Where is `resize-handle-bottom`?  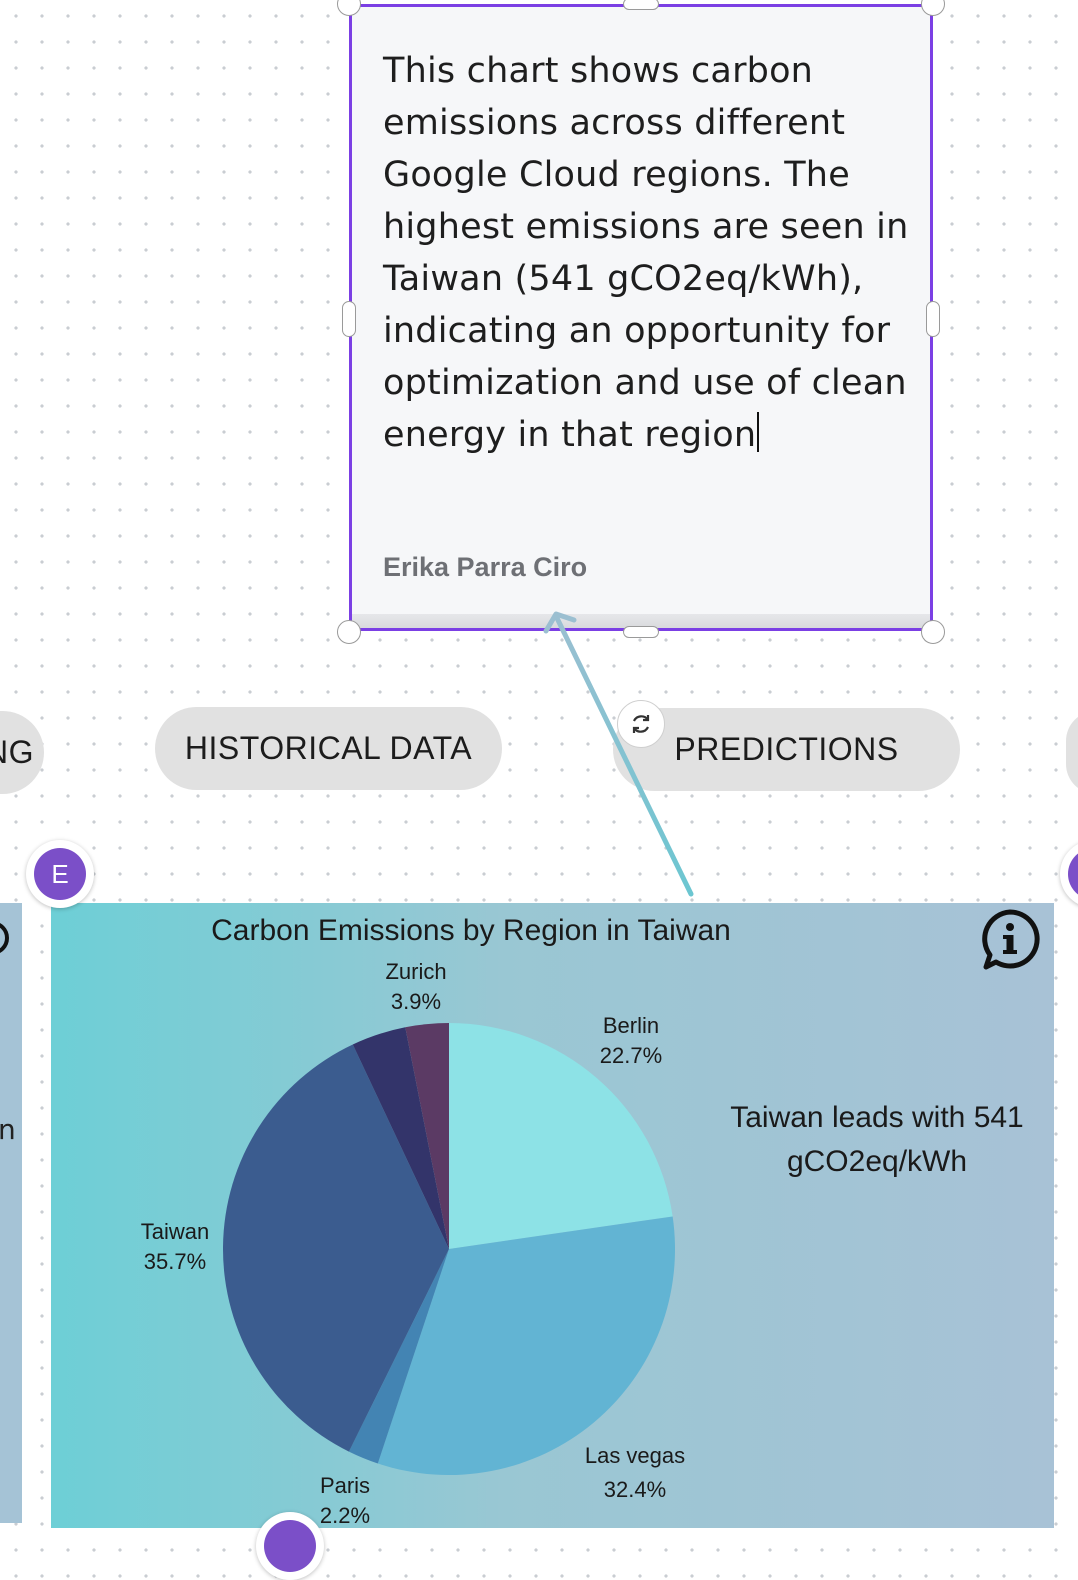 resize-handle-bottom is located at coordinates (641, 632).